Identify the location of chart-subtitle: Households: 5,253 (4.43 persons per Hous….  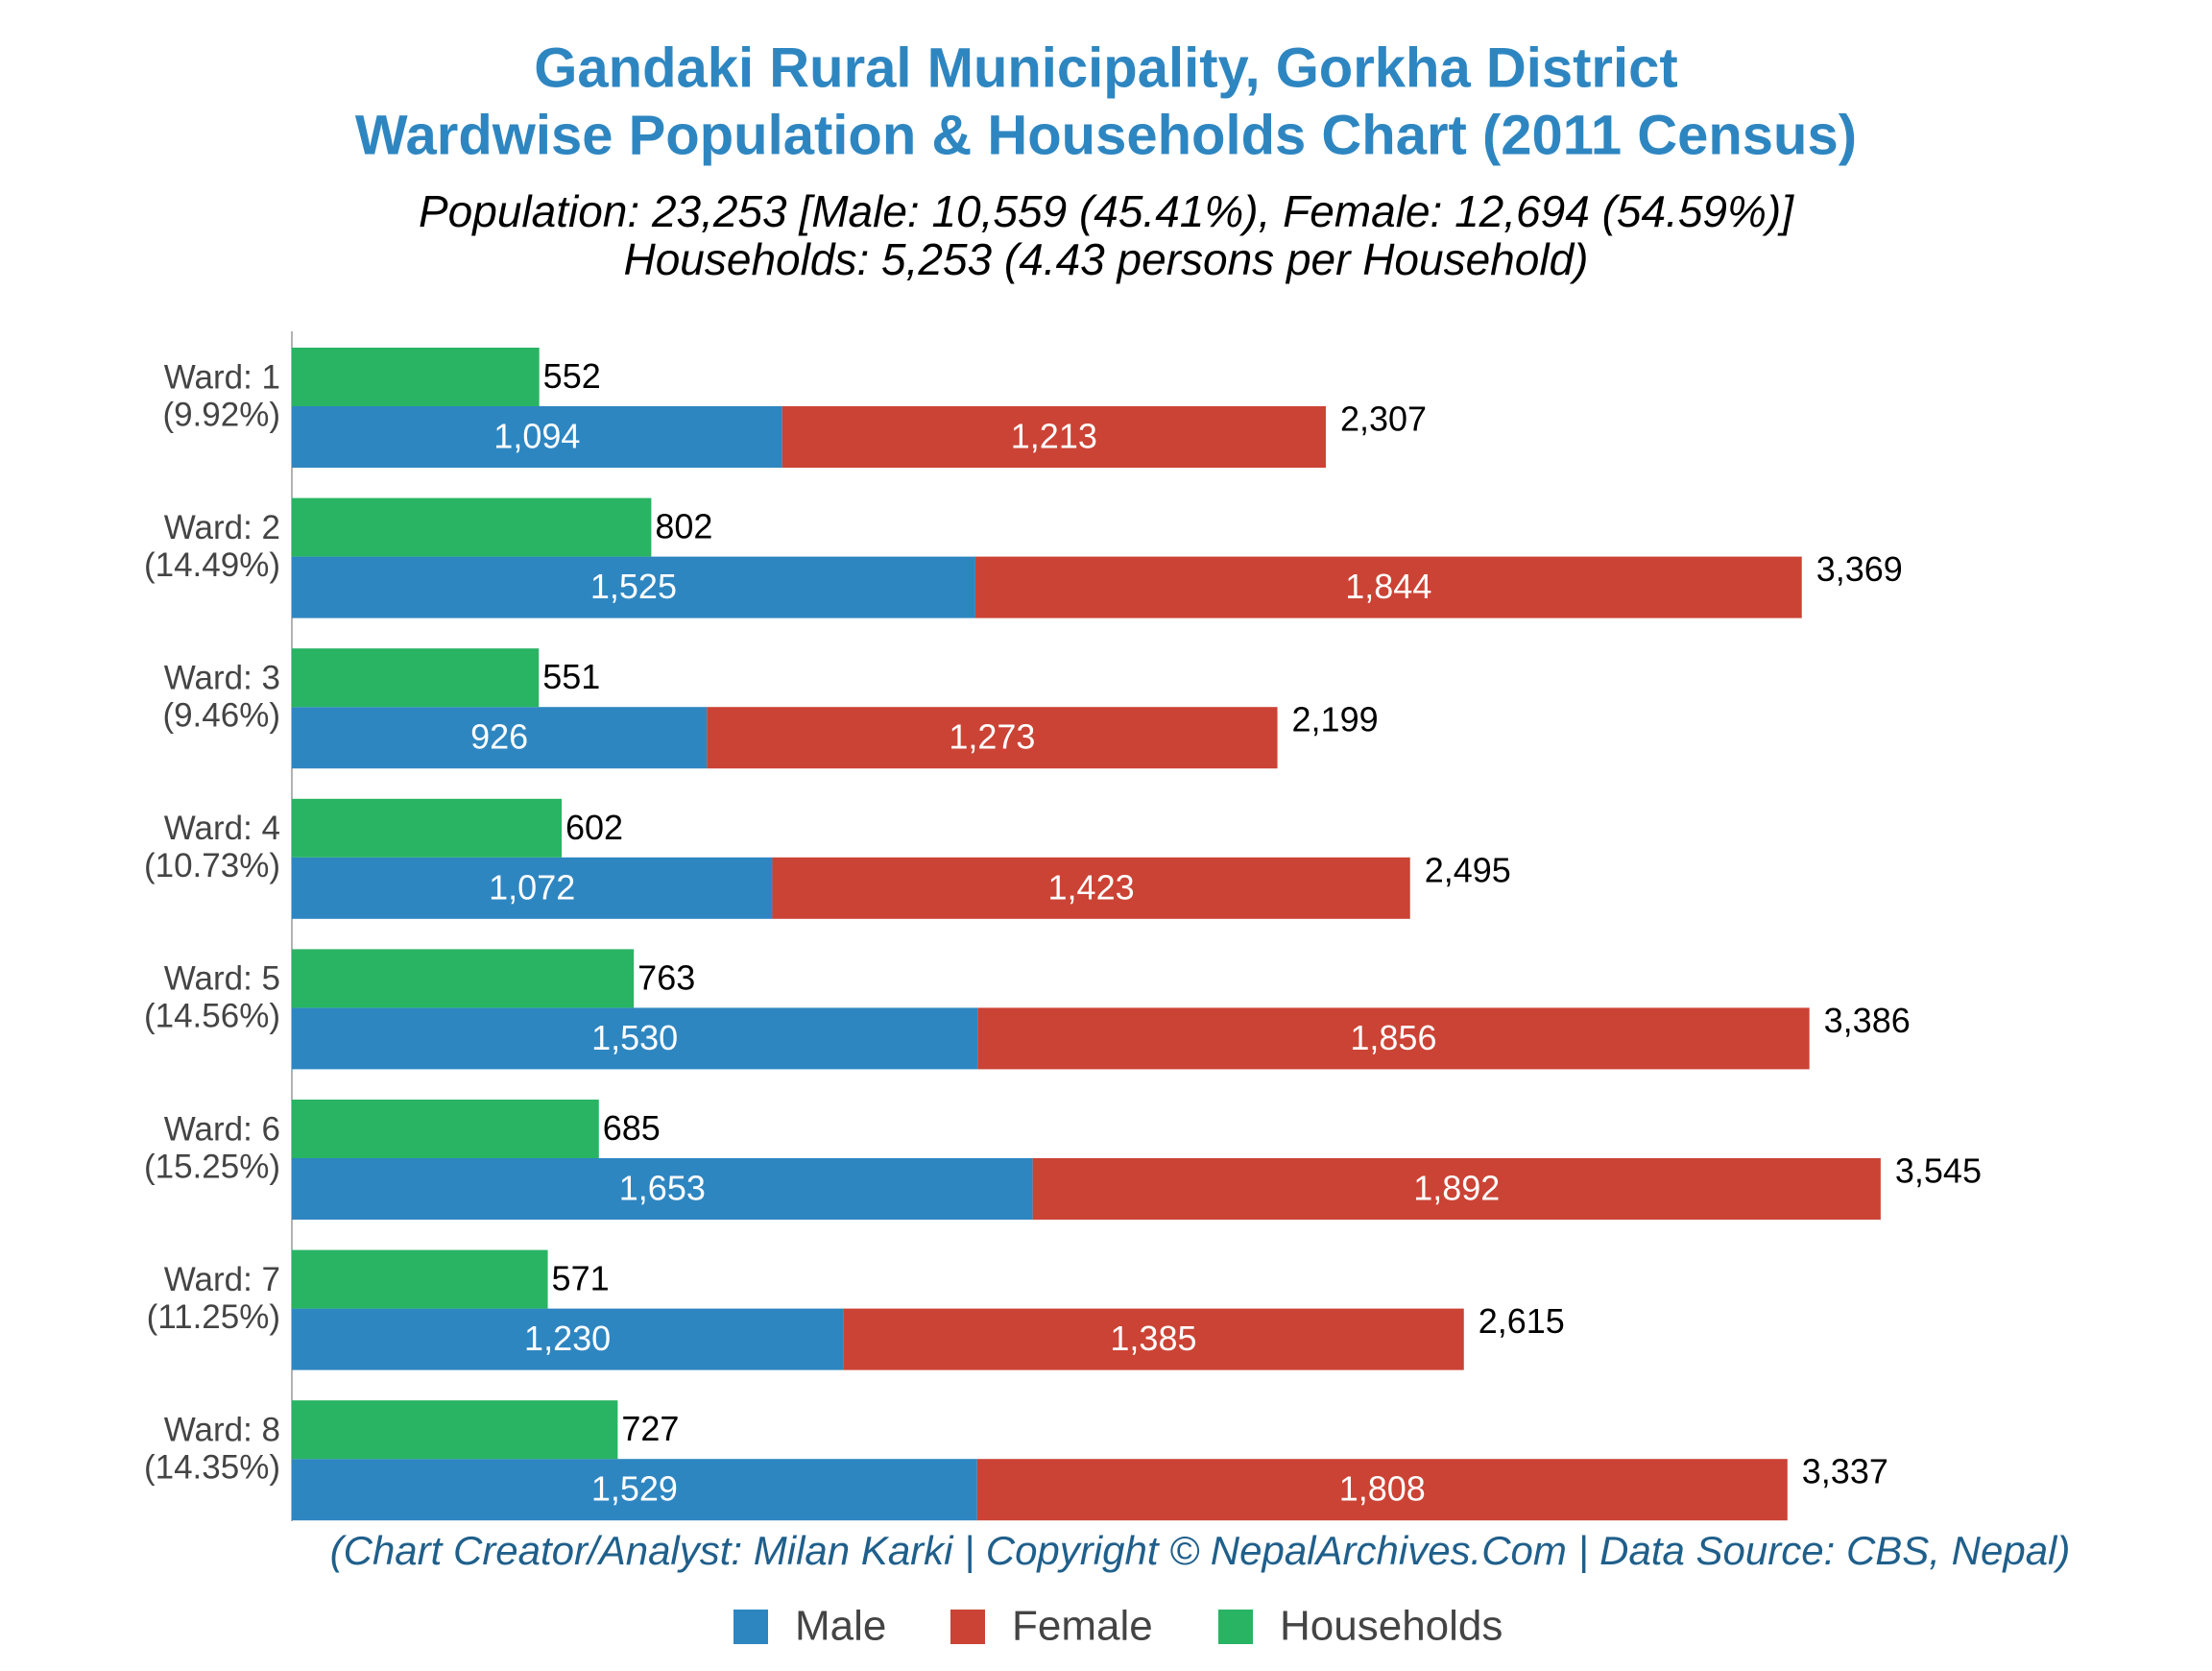
(1106, 259).